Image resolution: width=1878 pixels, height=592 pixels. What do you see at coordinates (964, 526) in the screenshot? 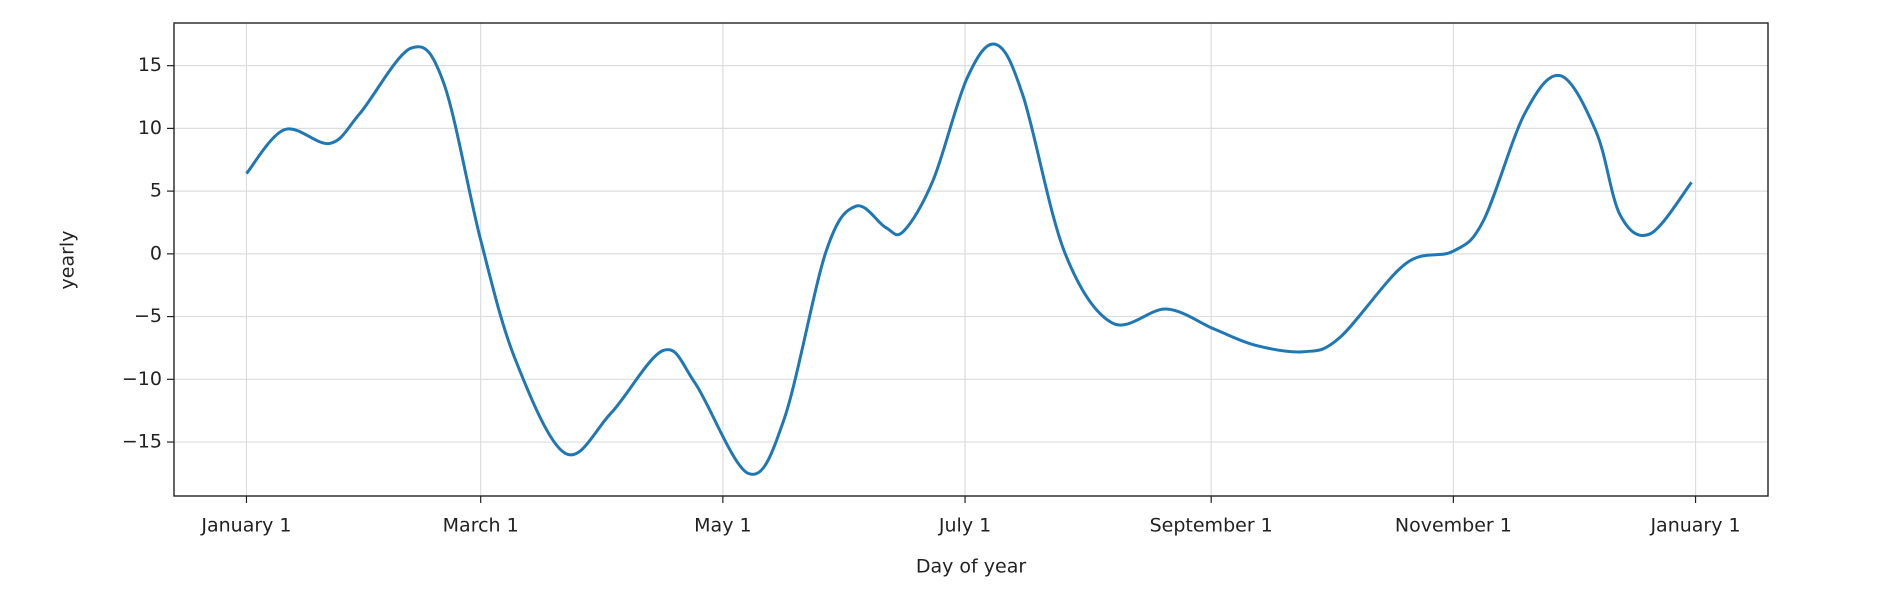
I see `x-tick-label: July 1` at bounding box center [964, 526].